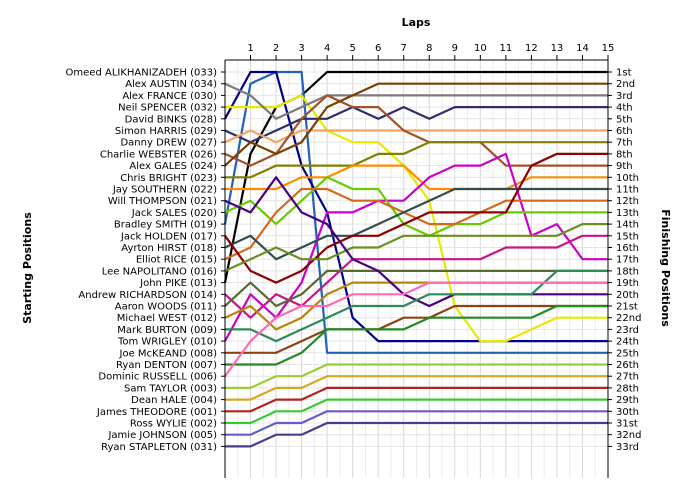  I want to click on starting-position-label: Jamie JOHNSON (005), so click(162, 435).